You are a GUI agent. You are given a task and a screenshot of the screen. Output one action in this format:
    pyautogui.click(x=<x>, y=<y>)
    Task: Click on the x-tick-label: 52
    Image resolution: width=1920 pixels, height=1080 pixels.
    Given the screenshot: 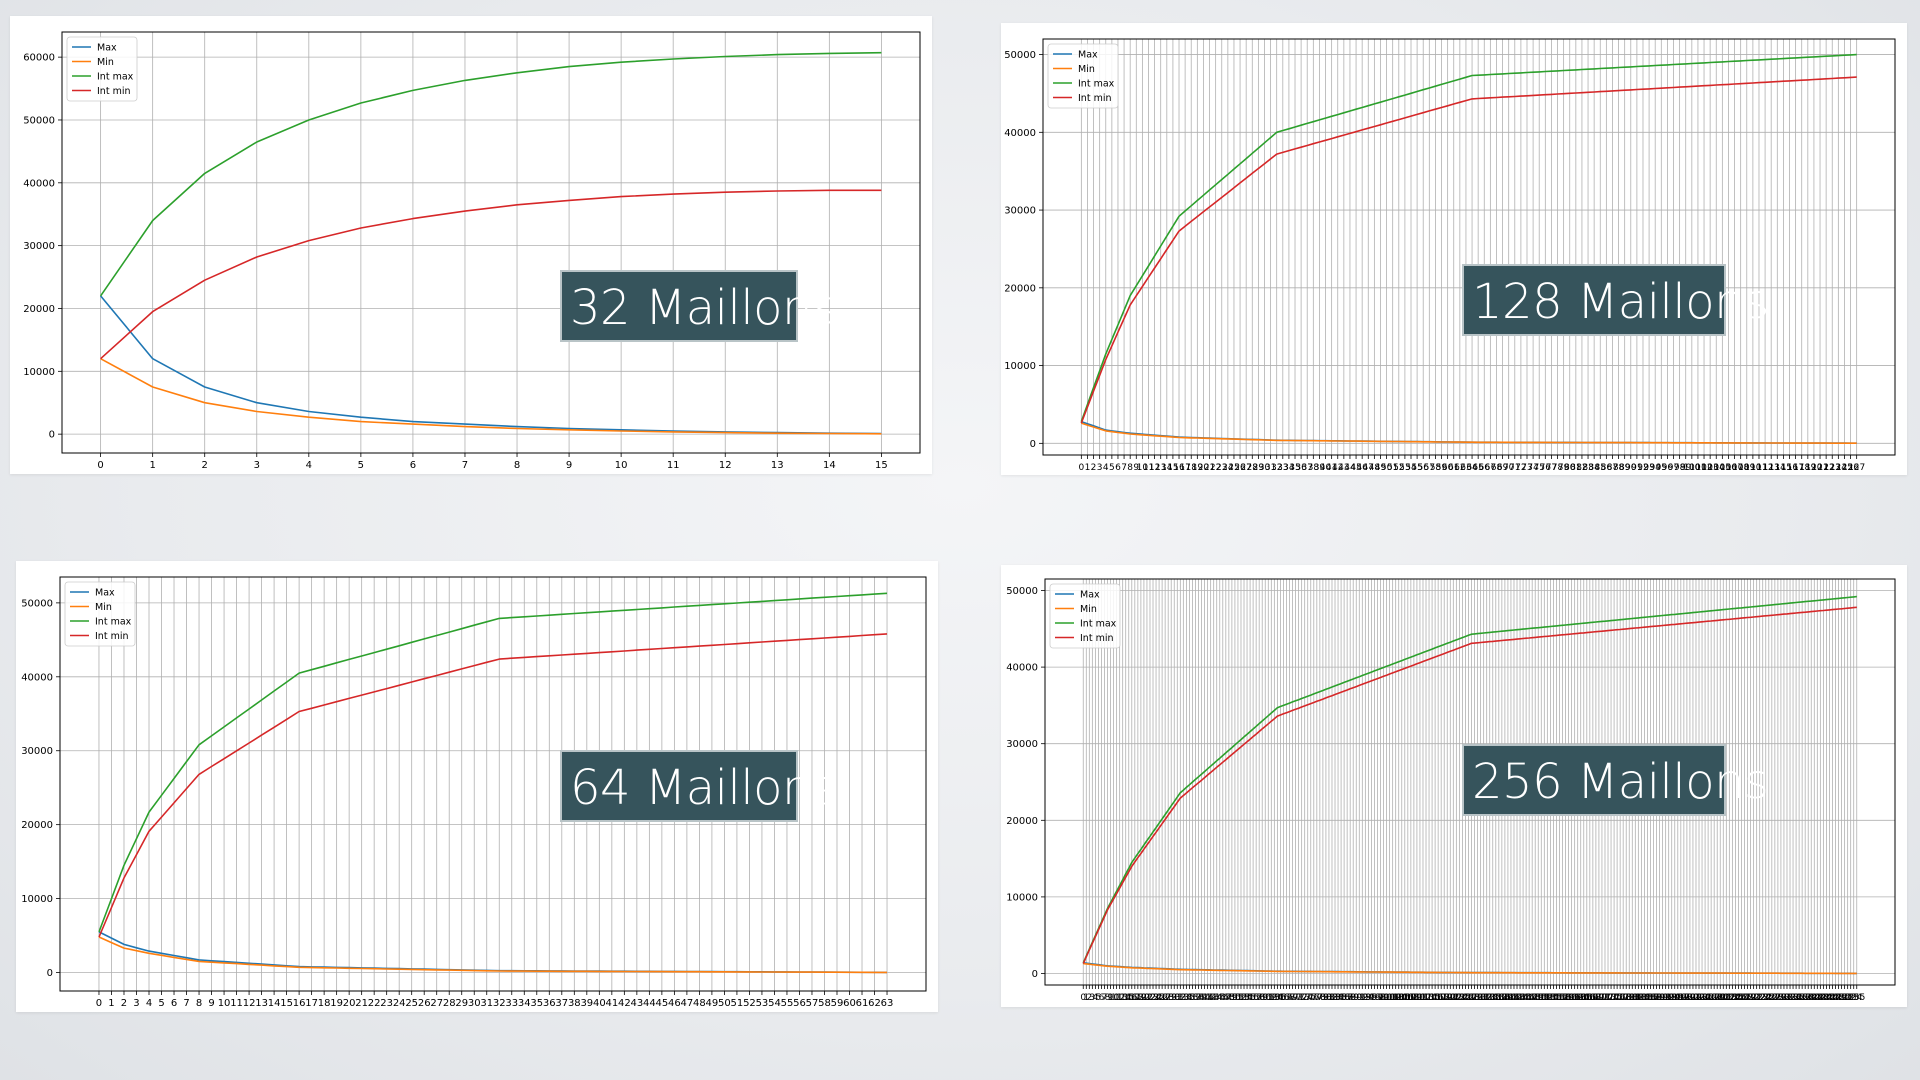 What is the action you would take?
    pyautogui.click(x=1240, y=998)
    